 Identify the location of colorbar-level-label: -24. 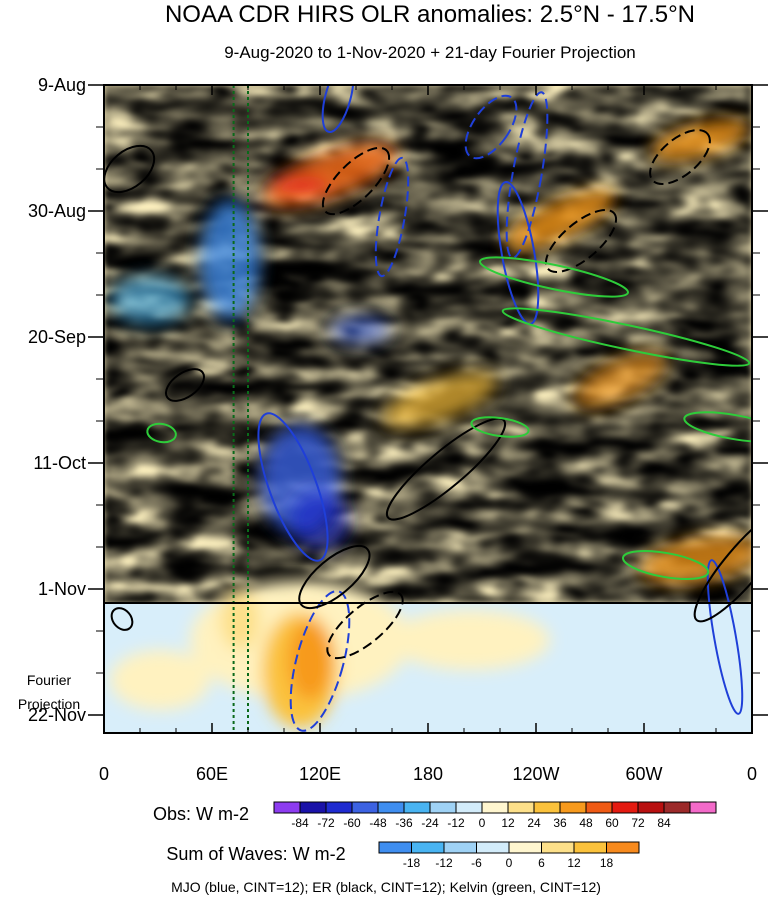
(430, 823).